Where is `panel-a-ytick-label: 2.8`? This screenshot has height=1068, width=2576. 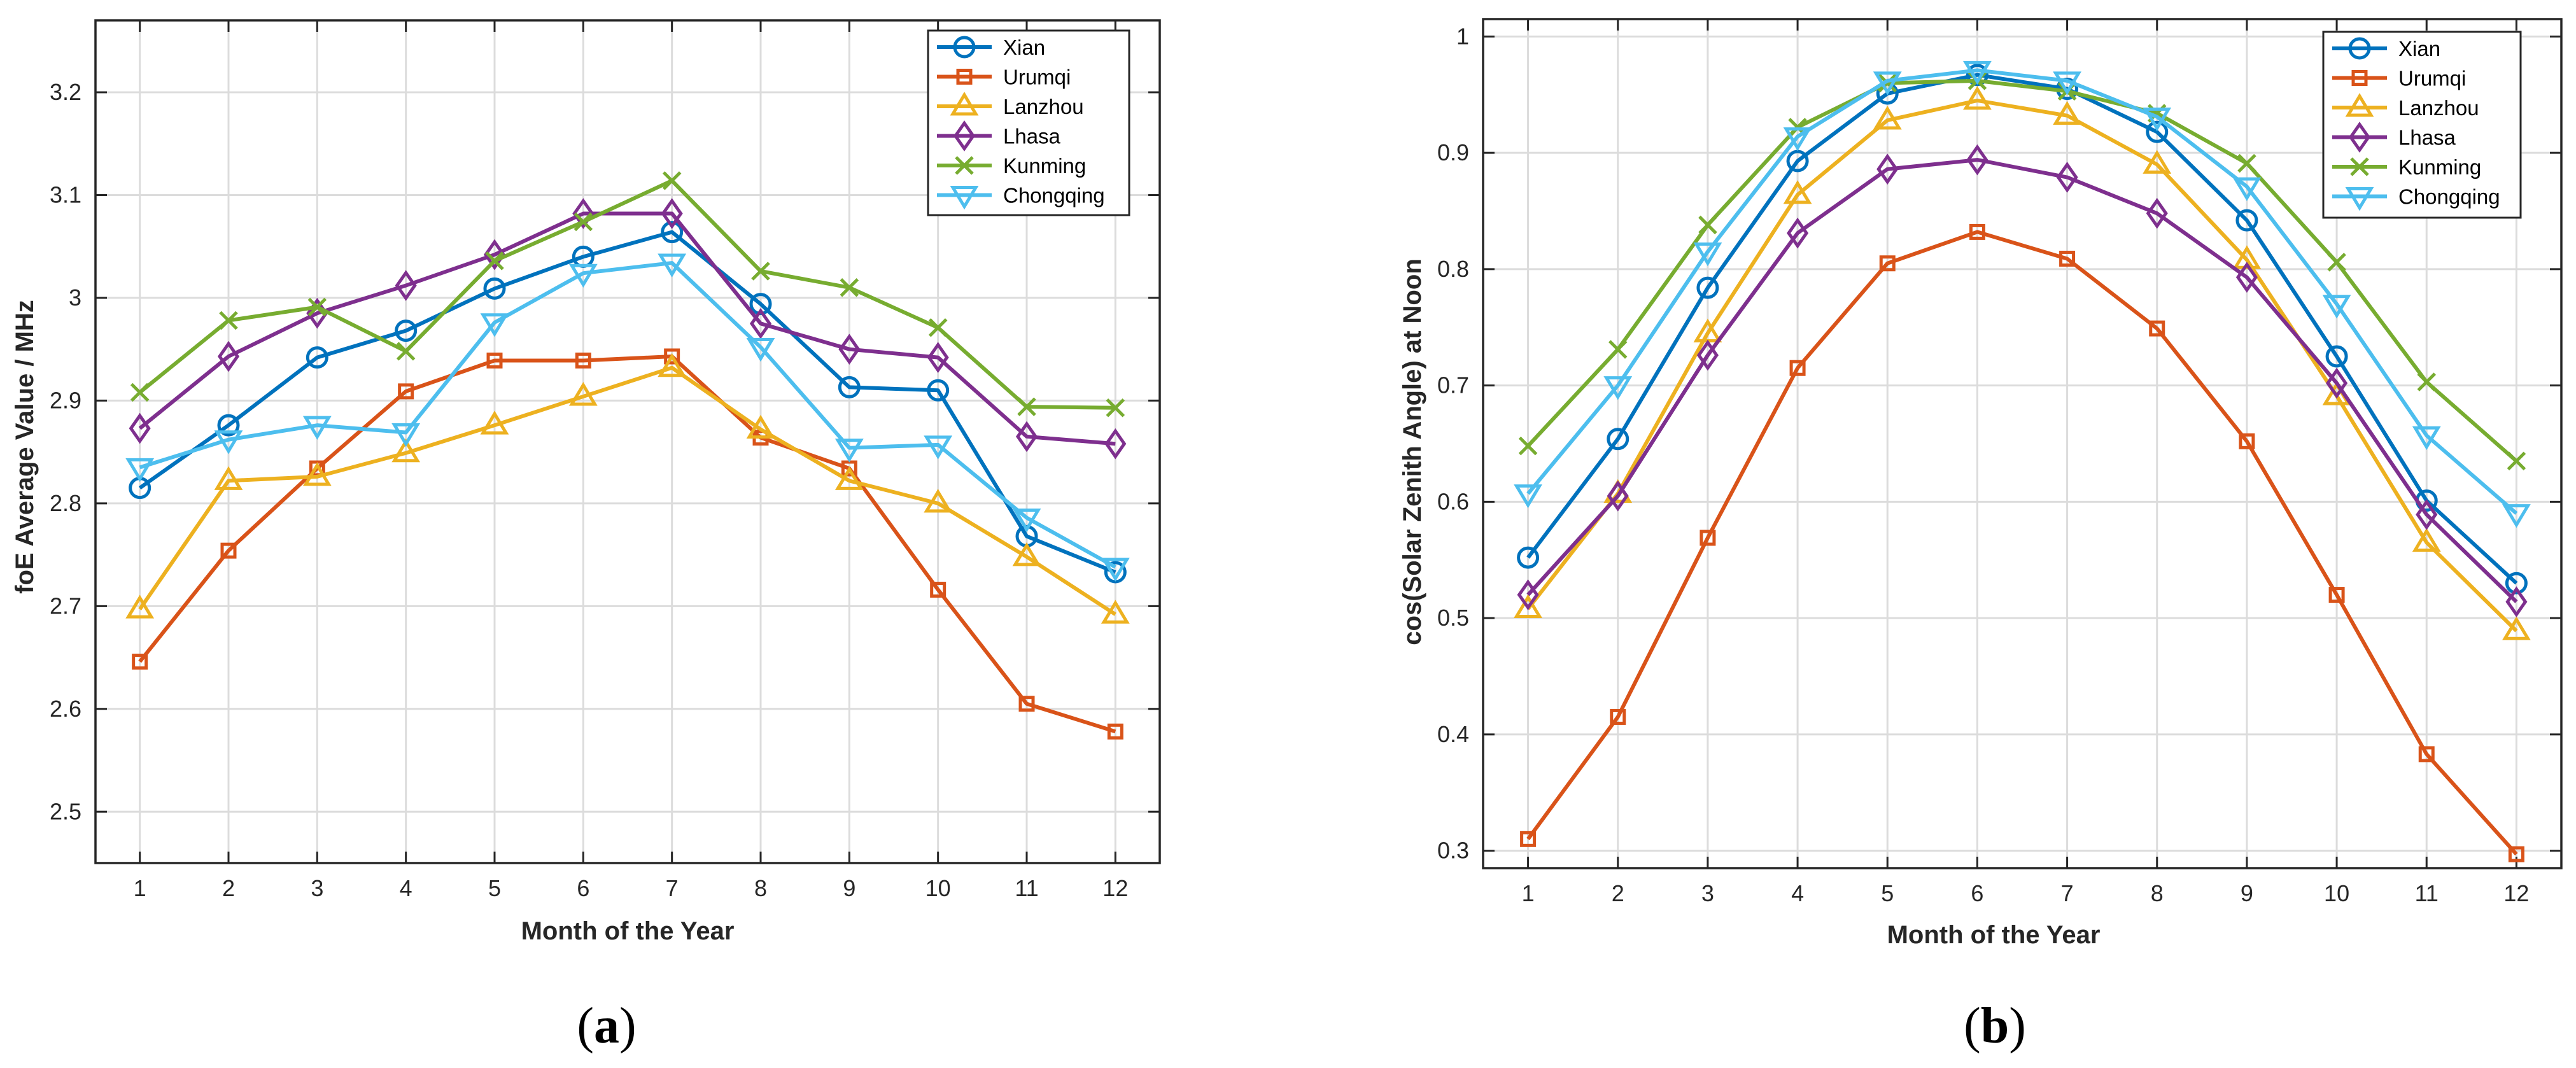
panel-a-ytick-label: 2.8 is located at coordinates (66, 503).